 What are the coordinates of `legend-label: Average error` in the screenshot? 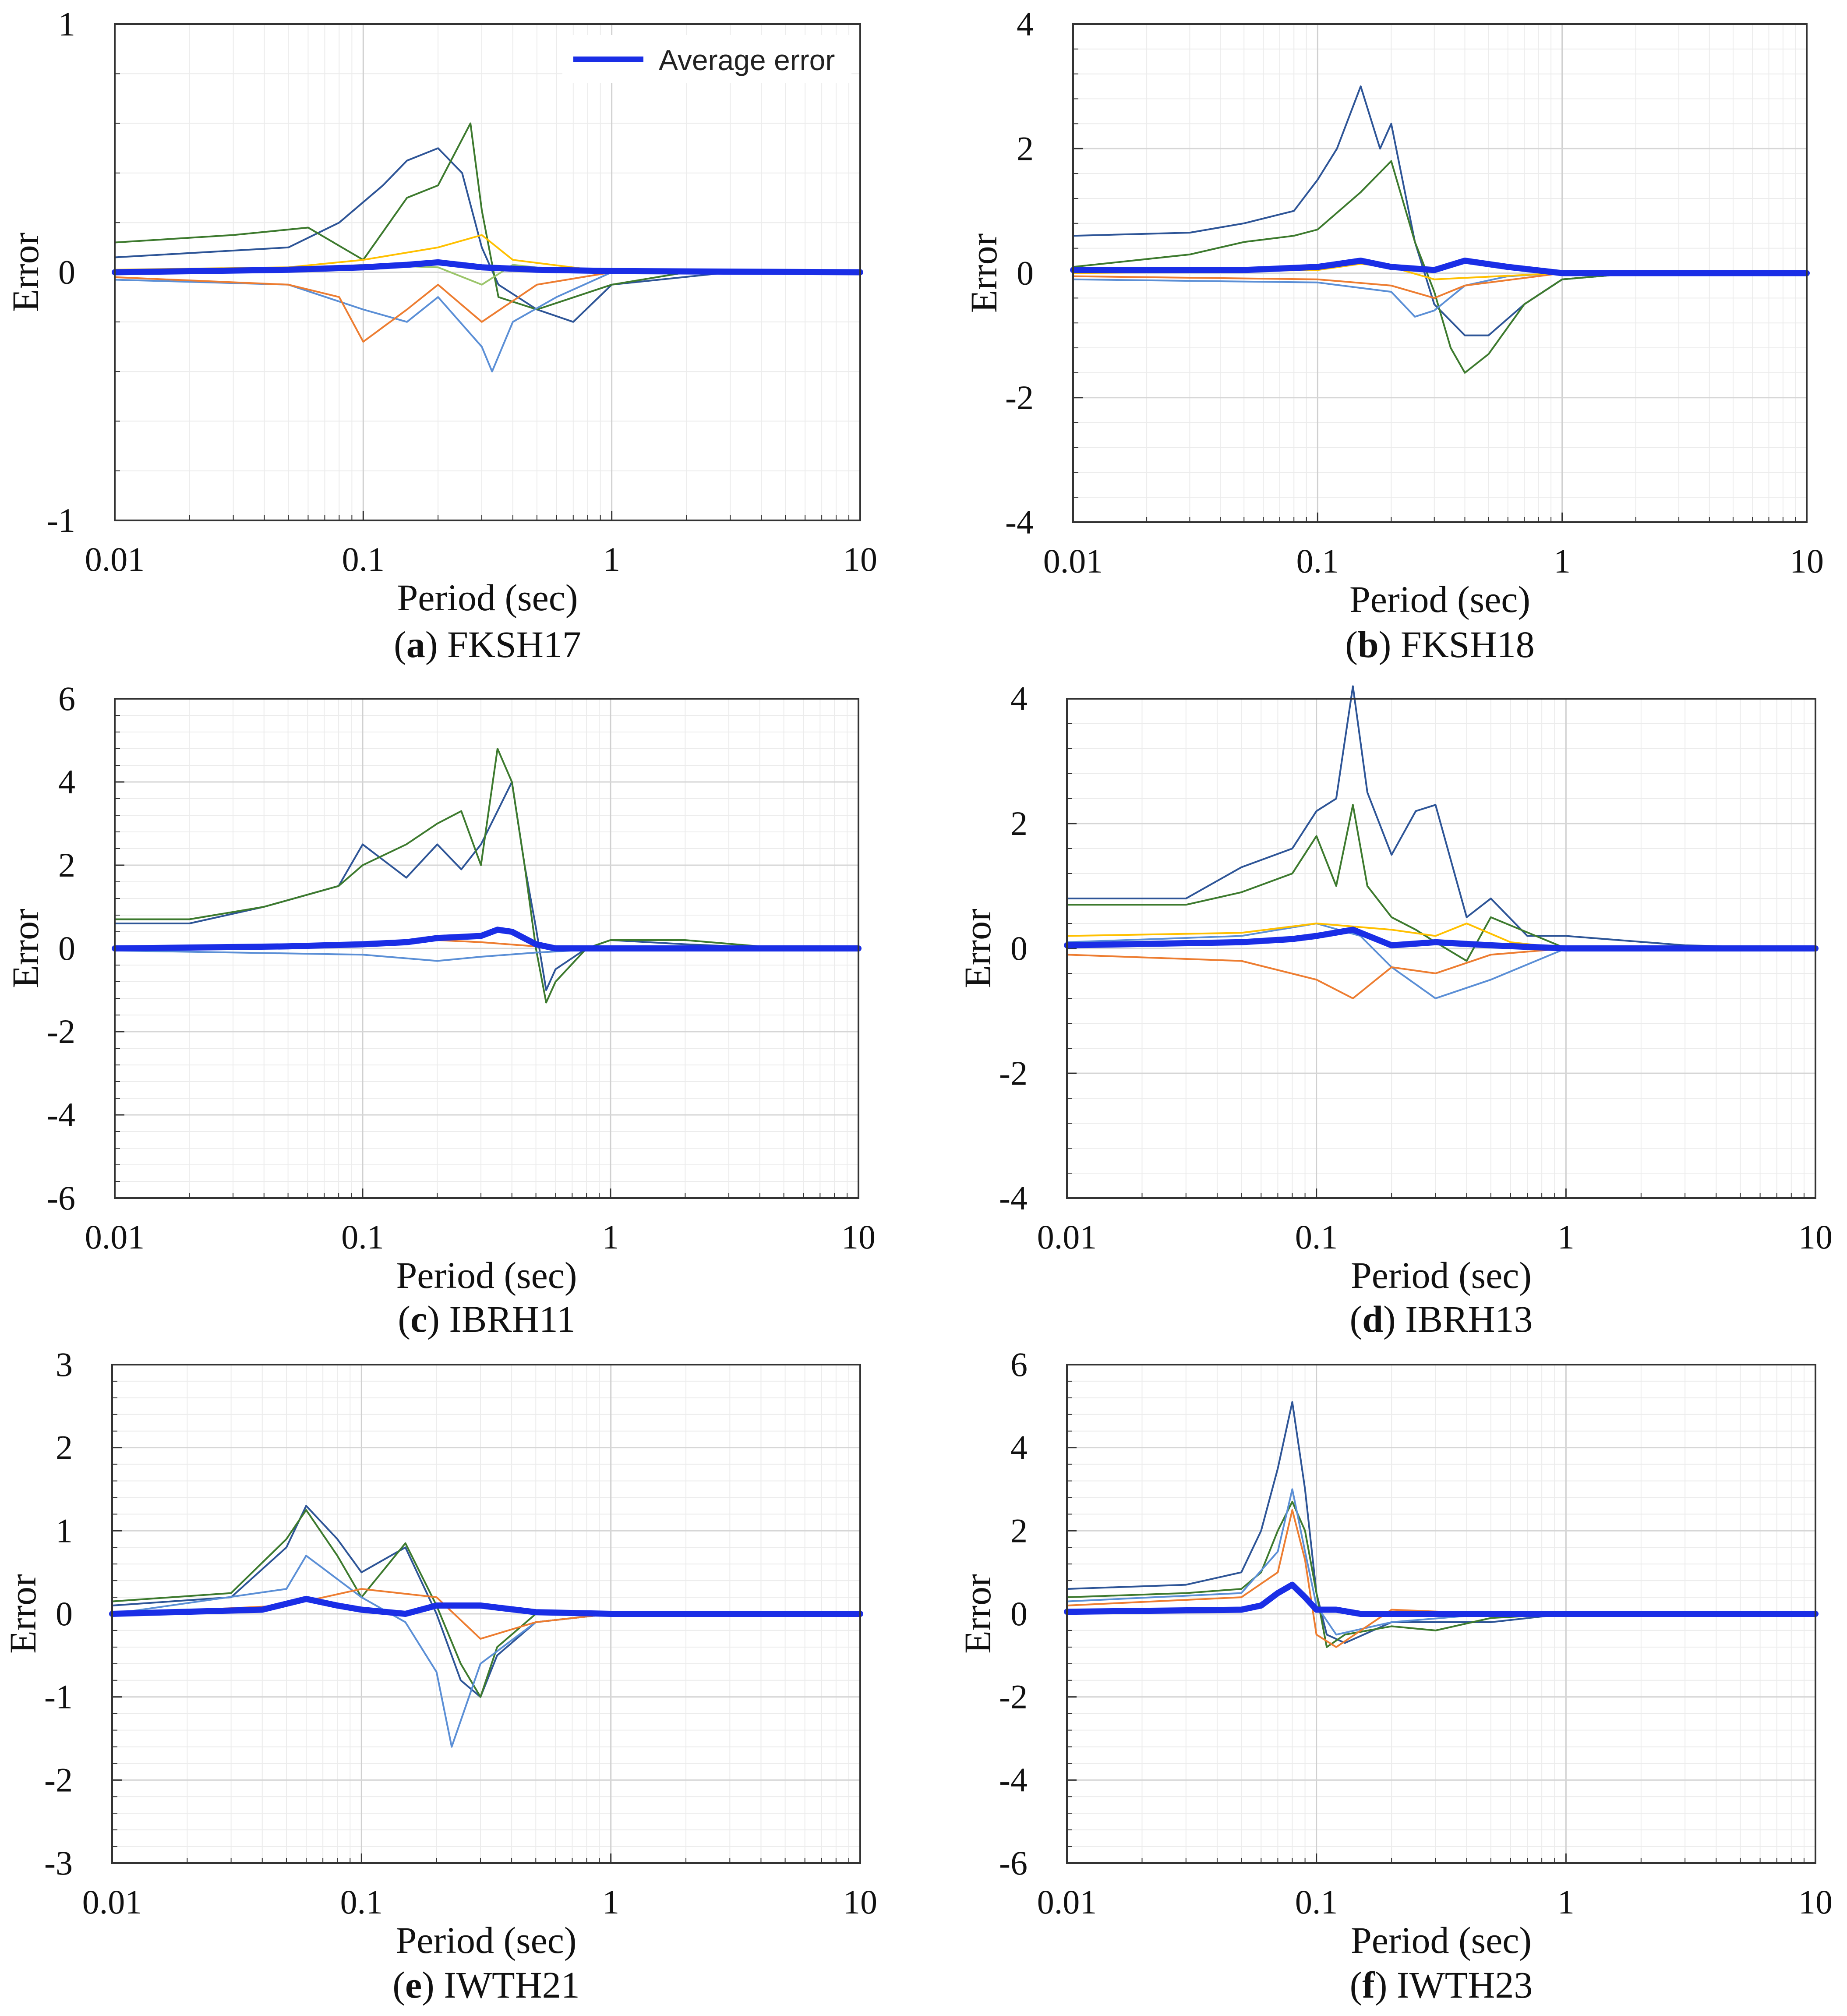 It's located at (747, 60).